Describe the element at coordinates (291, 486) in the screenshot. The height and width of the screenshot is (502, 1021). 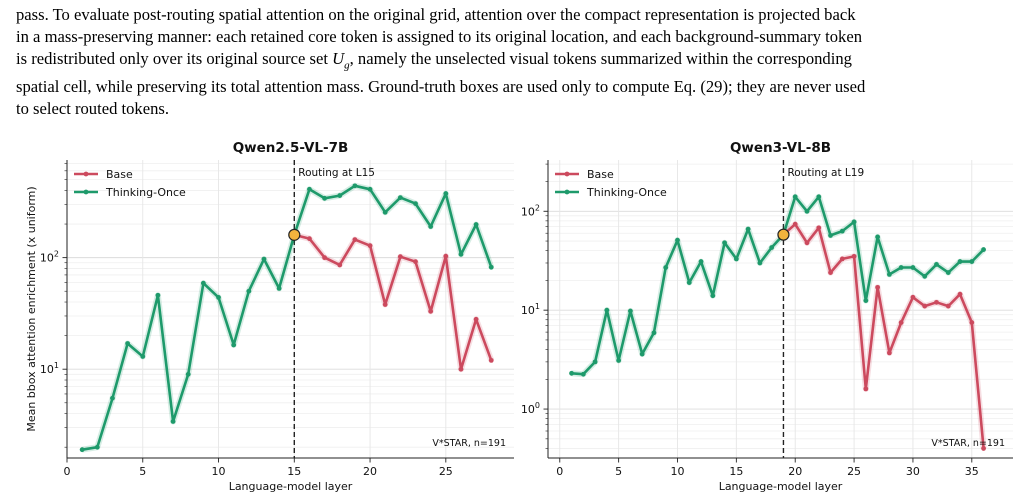
I see `x-axis-label: Language-model layer` at that location.